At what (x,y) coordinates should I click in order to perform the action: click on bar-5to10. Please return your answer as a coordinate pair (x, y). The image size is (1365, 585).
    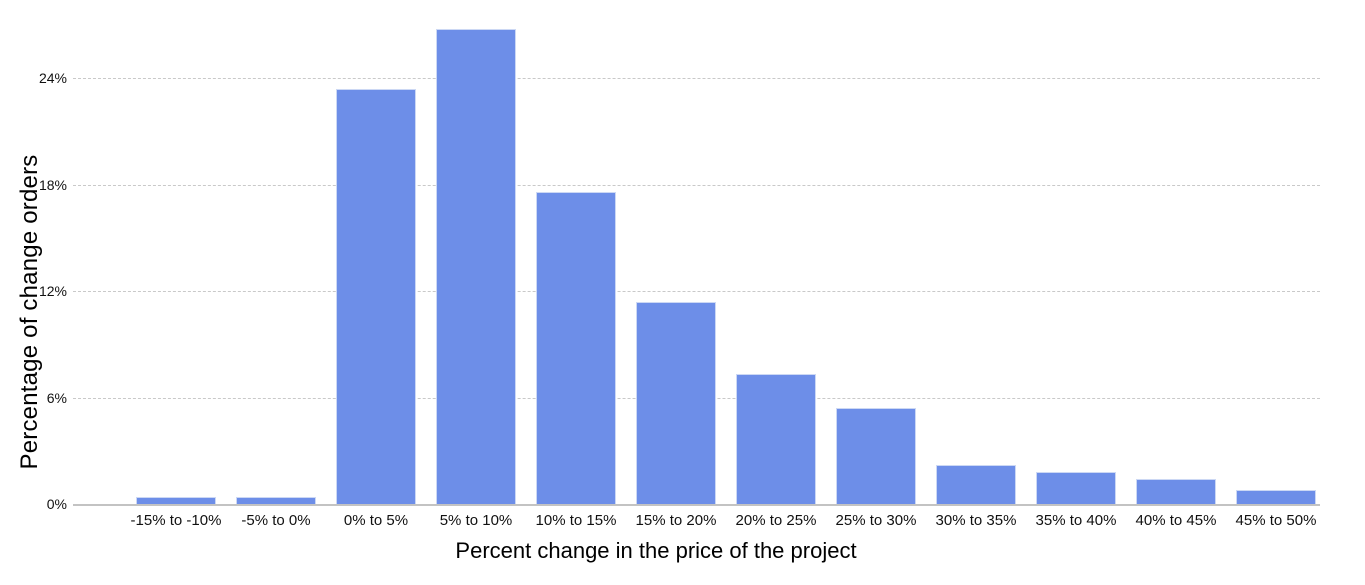
    Looking at the image, I should click on (476, 266).